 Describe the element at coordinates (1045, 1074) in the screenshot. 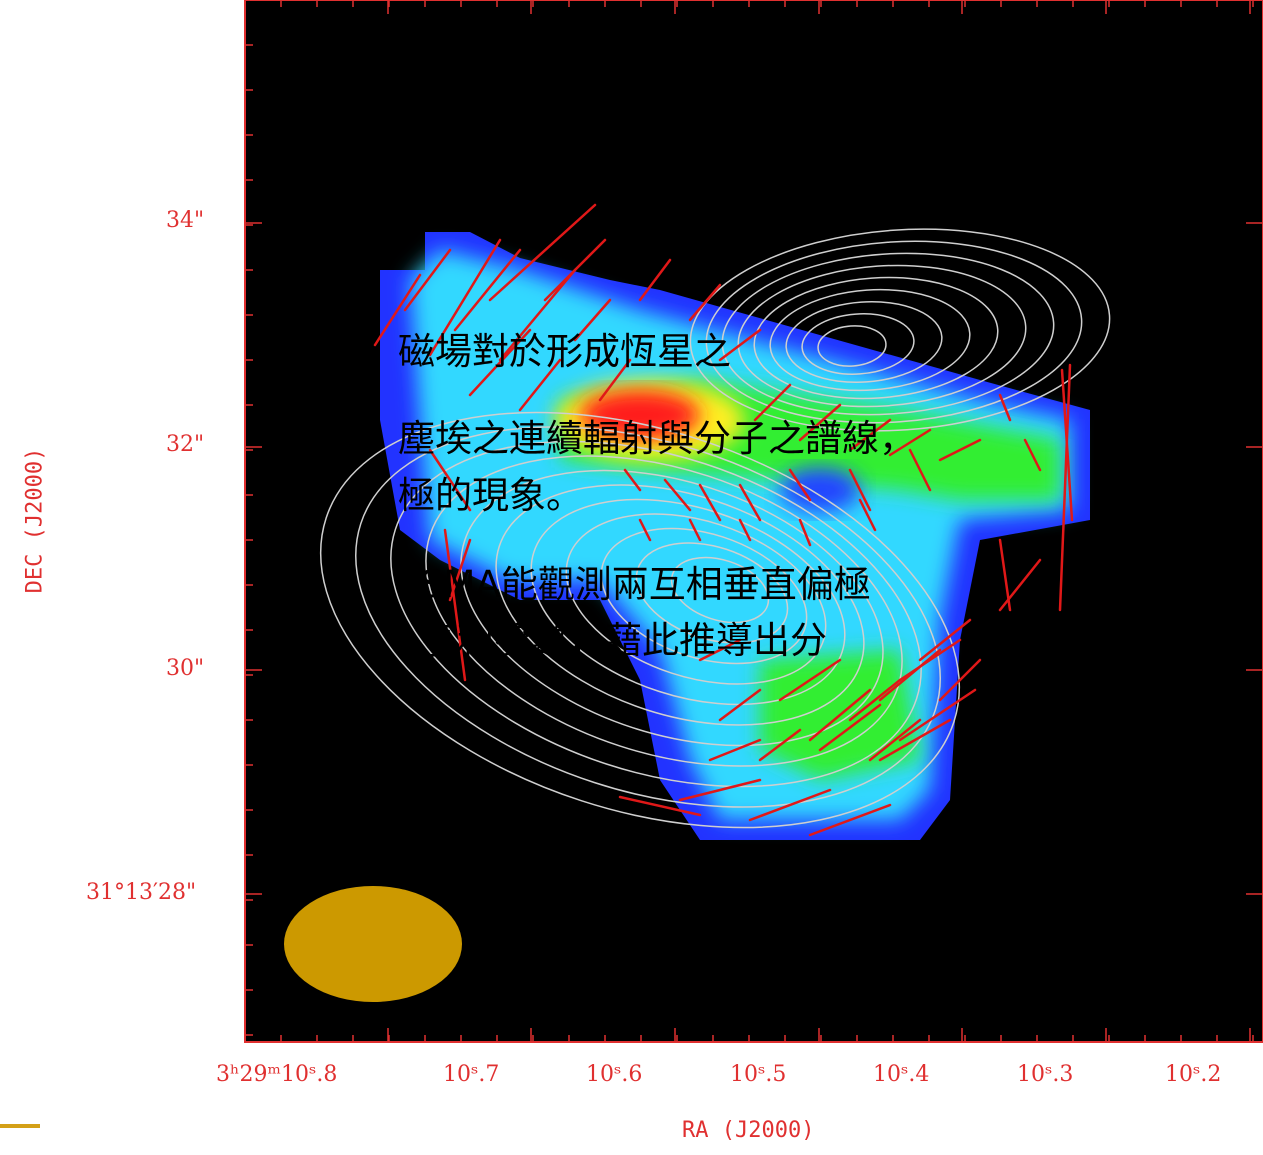

I see `x-tick-label: 10ˢ.3` at that location.